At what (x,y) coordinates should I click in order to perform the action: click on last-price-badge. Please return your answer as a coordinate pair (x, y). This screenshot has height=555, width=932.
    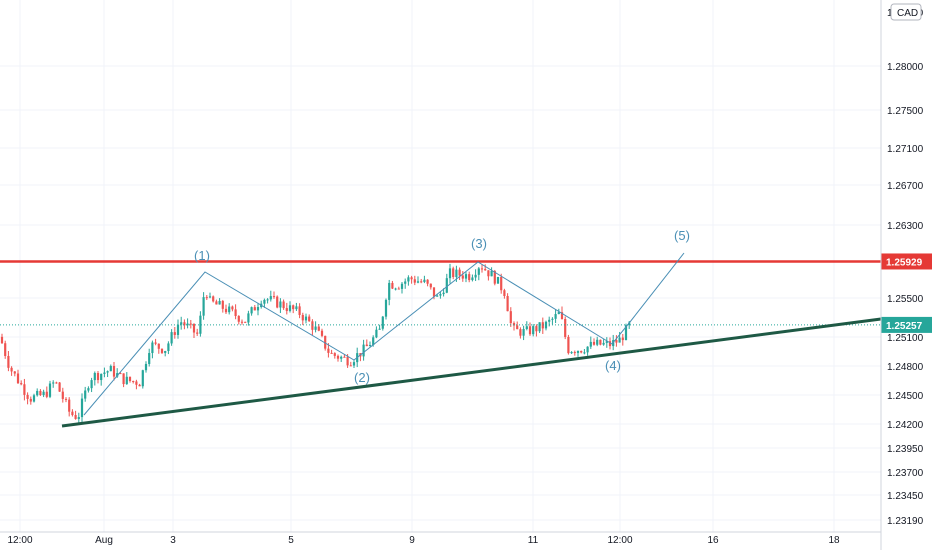
    Looking at the image, I should click on (906, 324).